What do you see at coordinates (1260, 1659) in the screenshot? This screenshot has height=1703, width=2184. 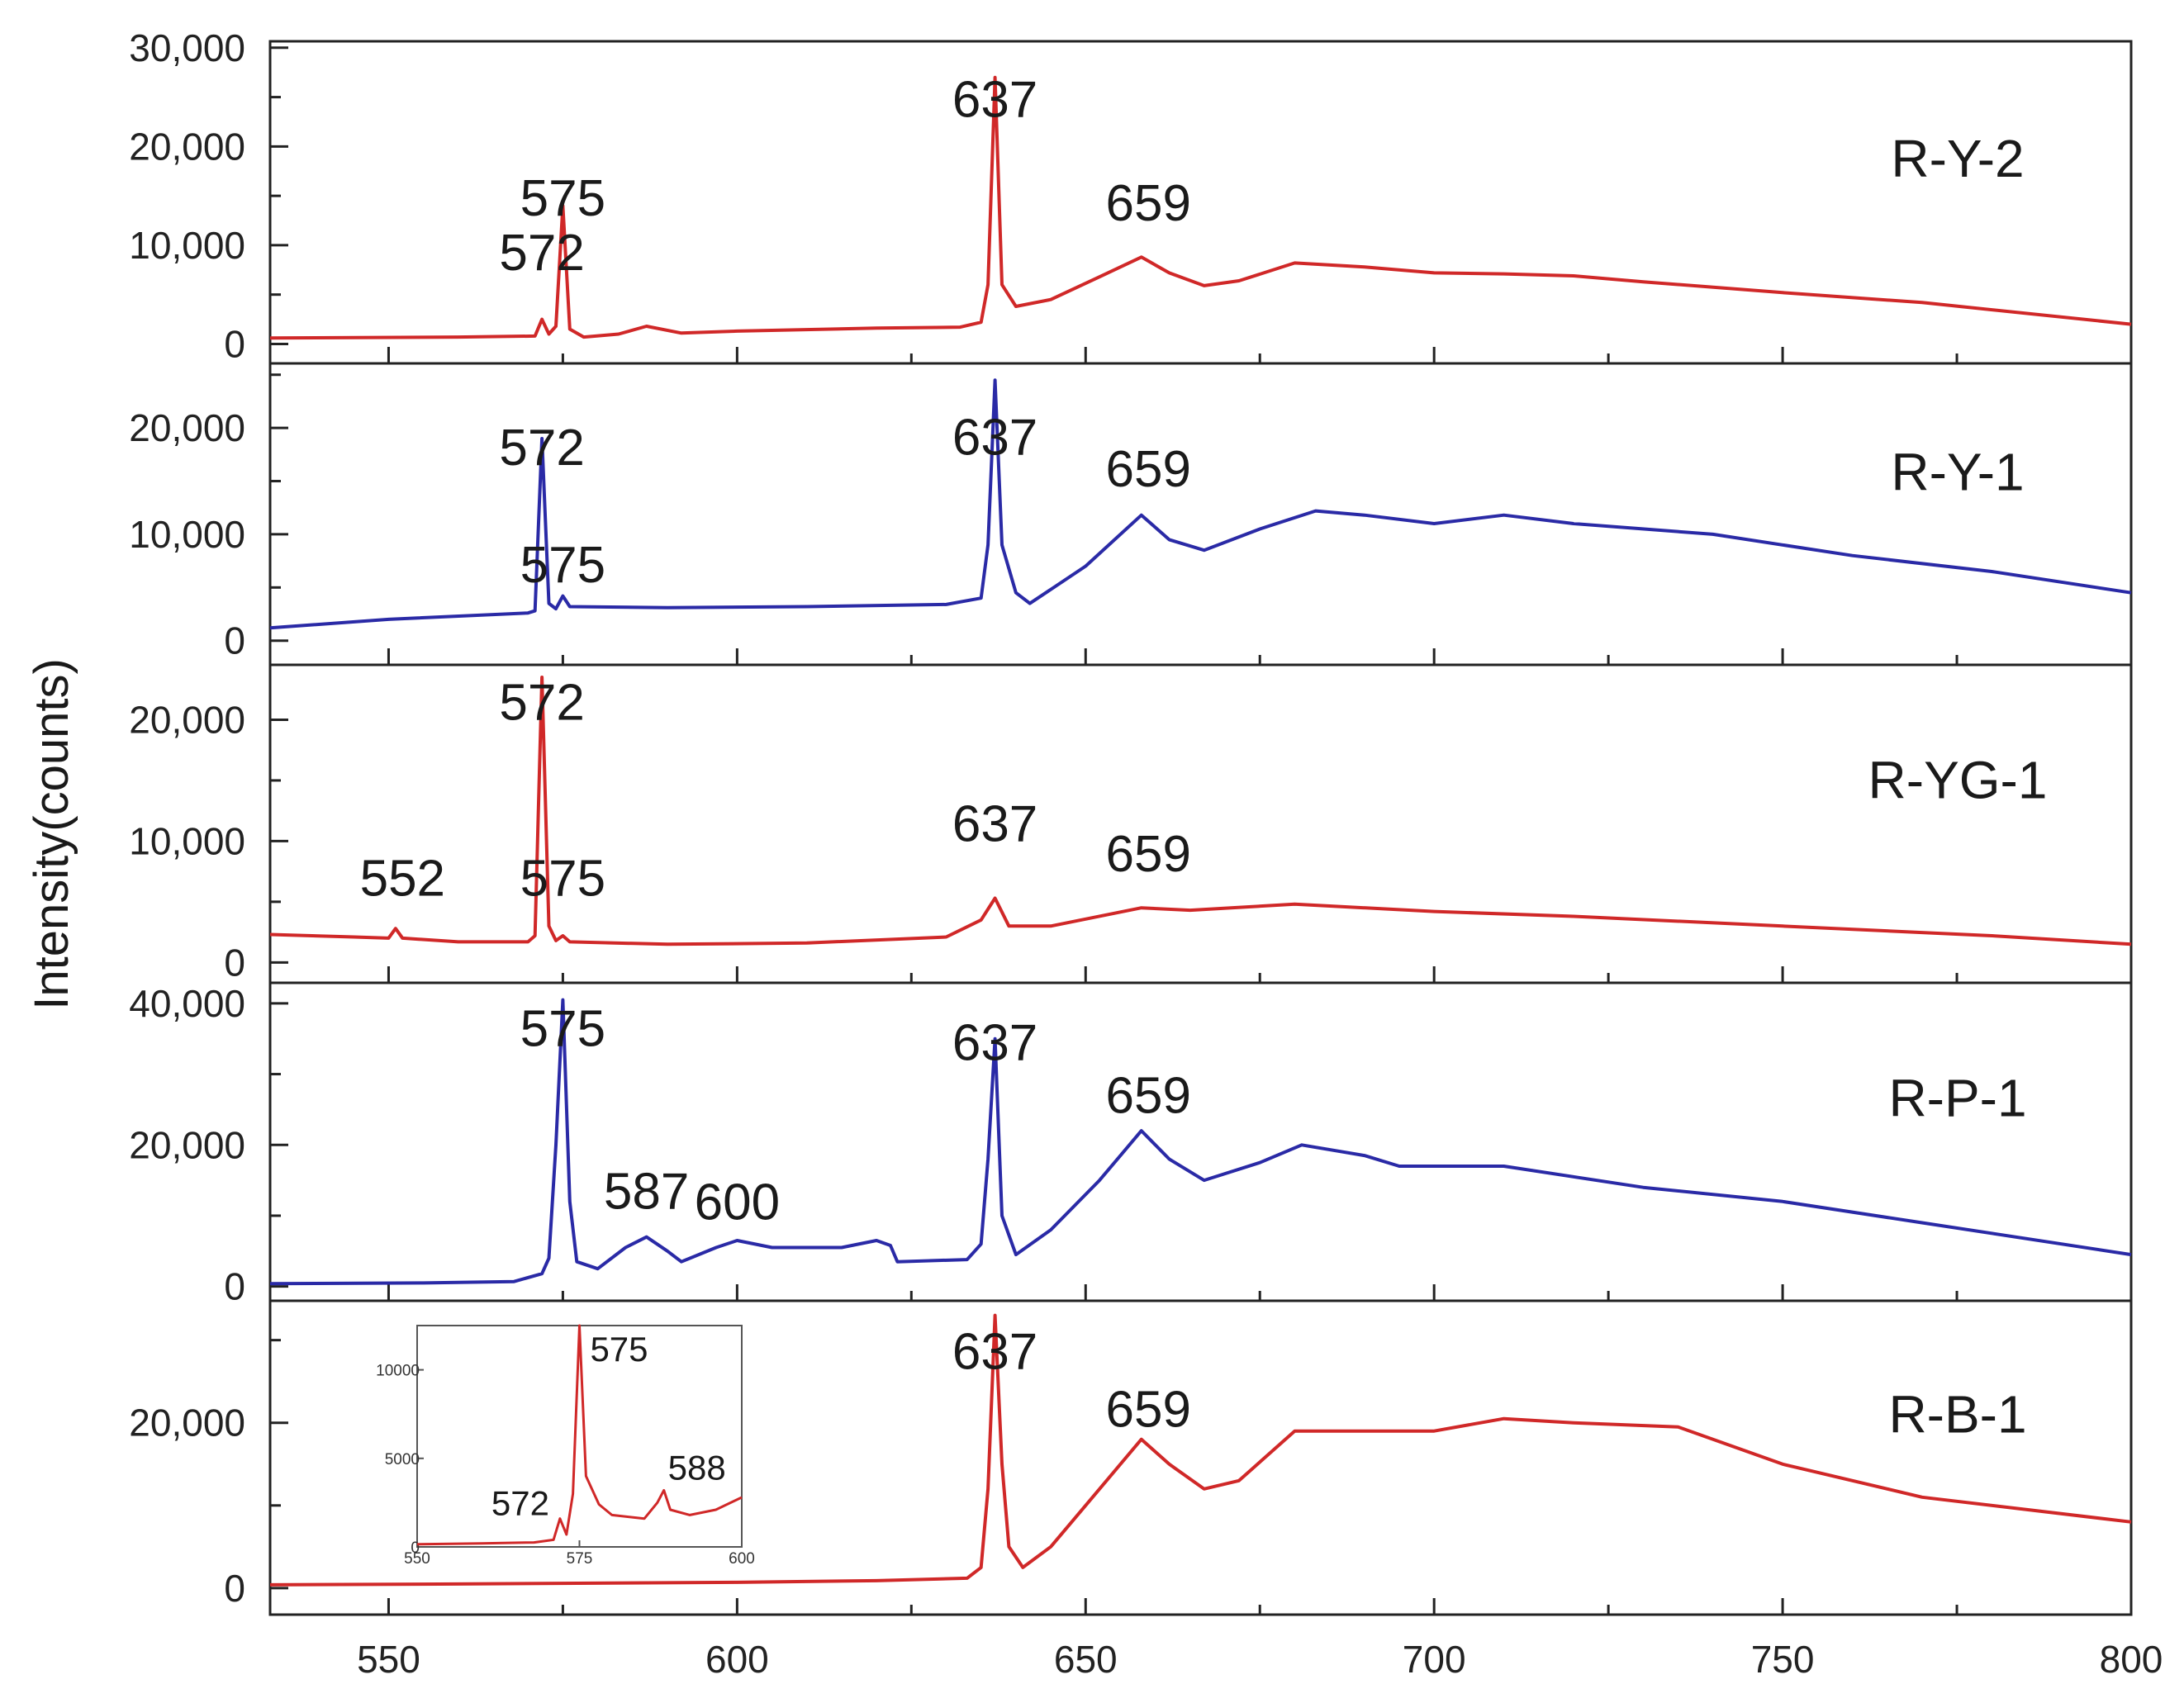 I see `x-axis: 550 600 650 700 750 800` at bounding box center [1260, 1659].